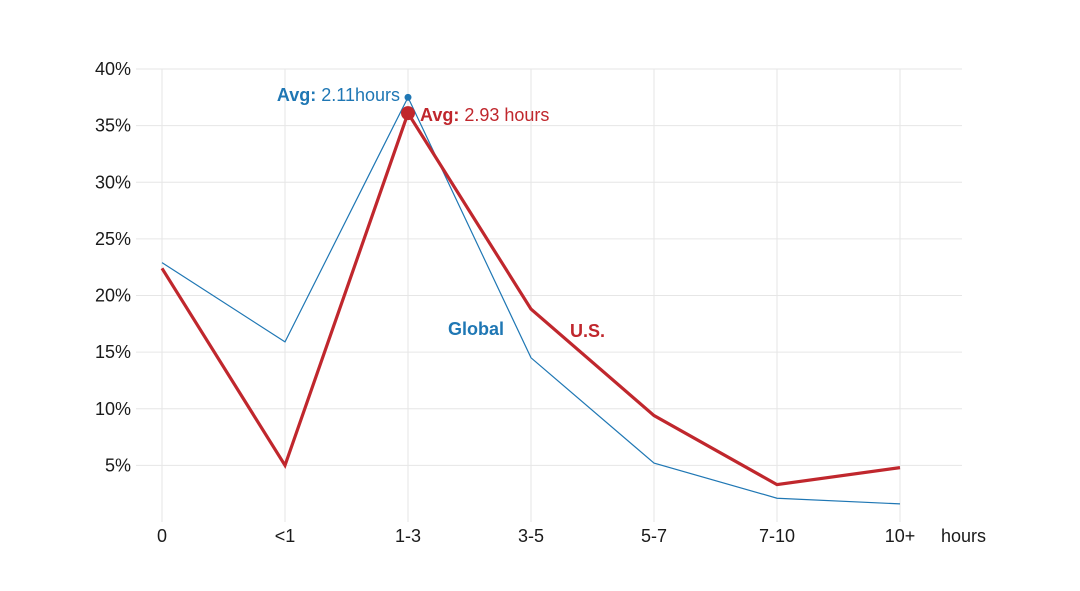 Image resolution: width=1080 pixels, height=591 pixels. I want to click on y-tick-label: 30%, so click(113, 182).